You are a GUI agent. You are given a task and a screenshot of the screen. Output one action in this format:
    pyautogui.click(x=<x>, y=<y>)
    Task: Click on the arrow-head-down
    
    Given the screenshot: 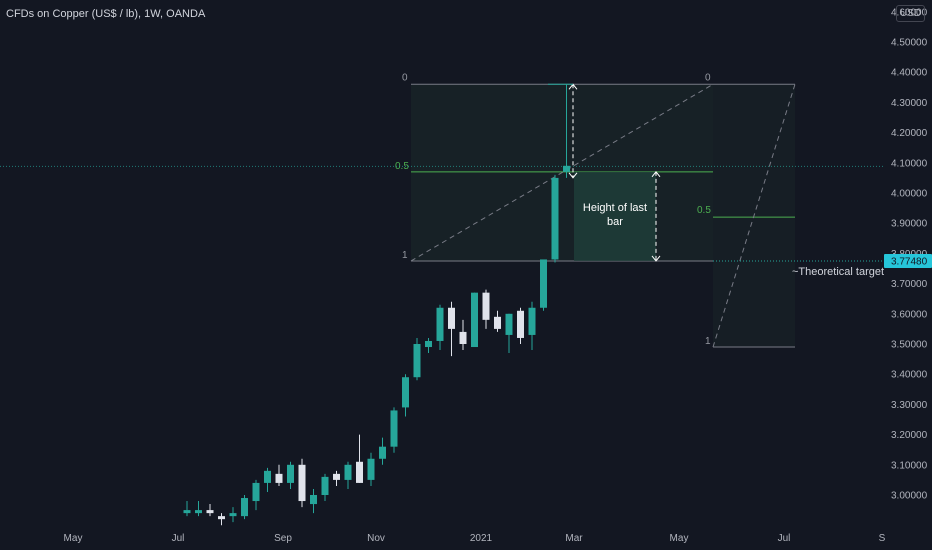 What is the action you would take?
    pyautogui.click(x=656, y=258)
    